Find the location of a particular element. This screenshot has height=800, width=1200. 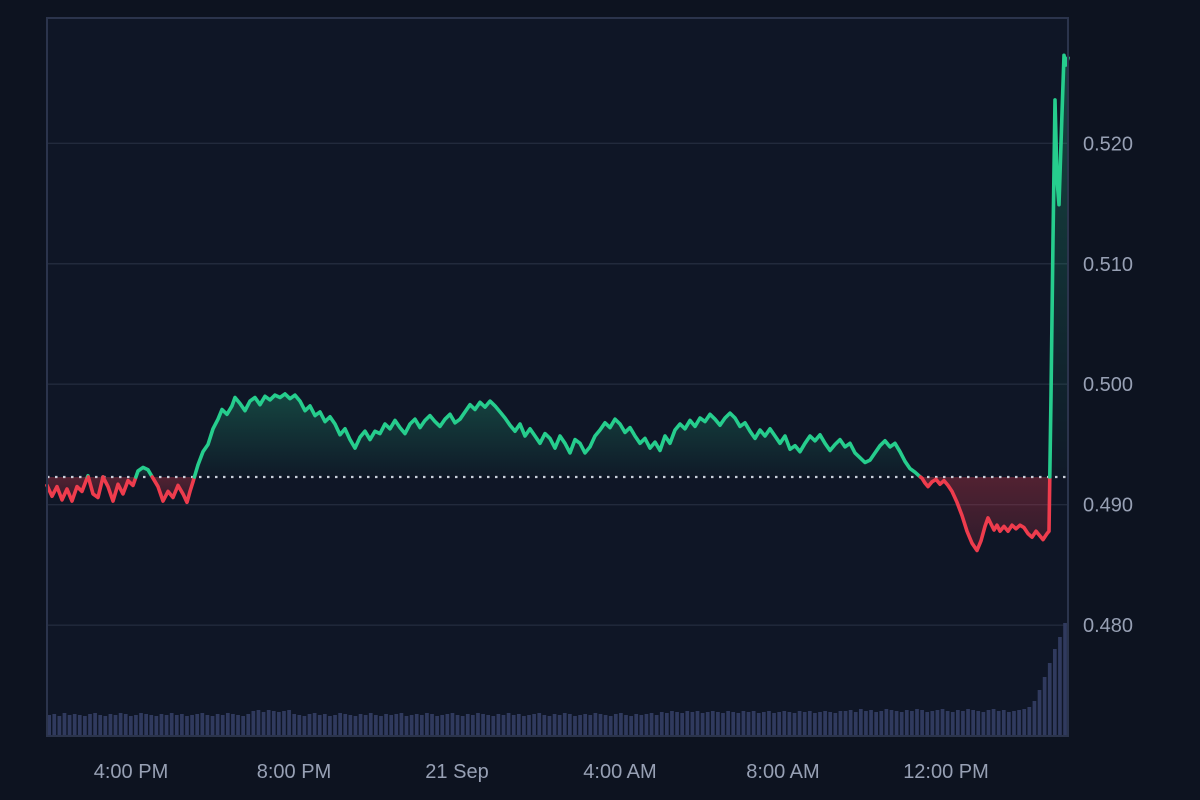

price-area-up is located at coordinates (557, 435).